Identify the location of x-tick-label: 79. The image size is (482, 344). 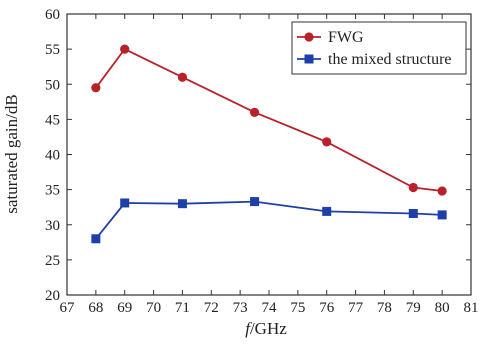
(413, 308).